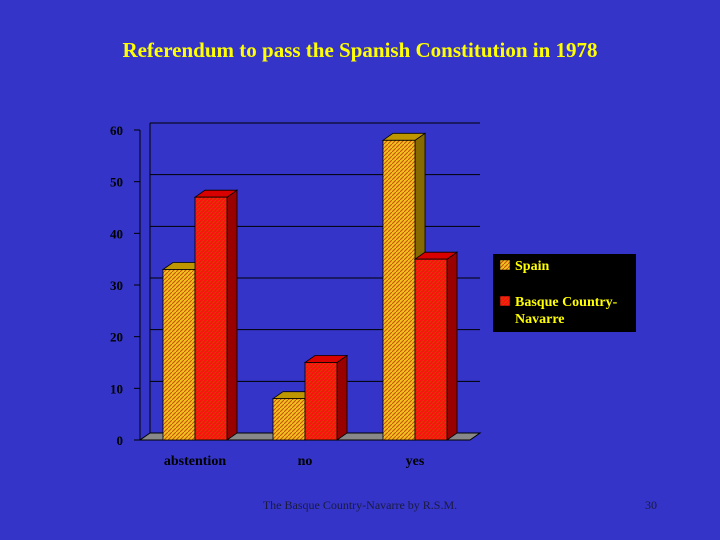  Describe the element at coordinates (360, 505) in the screenshot. I see `footer-credit: The Basque Country-Navarre by R.S.M.` at that location.